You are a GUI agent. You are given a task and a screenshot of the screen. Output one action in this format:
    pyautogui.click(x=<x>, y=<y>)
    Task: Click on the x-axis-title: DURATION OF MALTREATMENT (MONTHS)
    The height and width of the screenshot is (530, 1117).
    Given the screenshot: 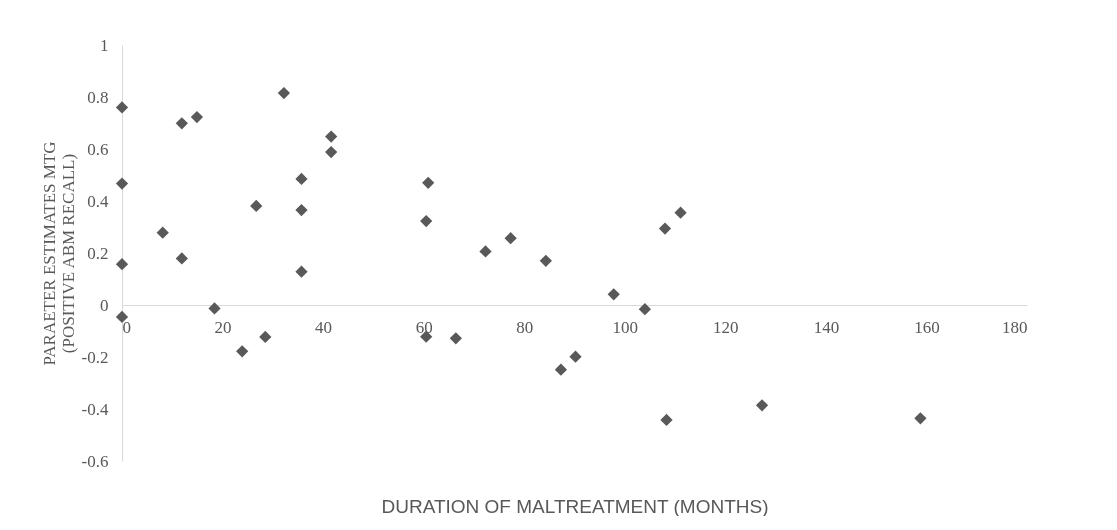 What is the action you would take?
    pyautogui.click(x=575, y=506)
    